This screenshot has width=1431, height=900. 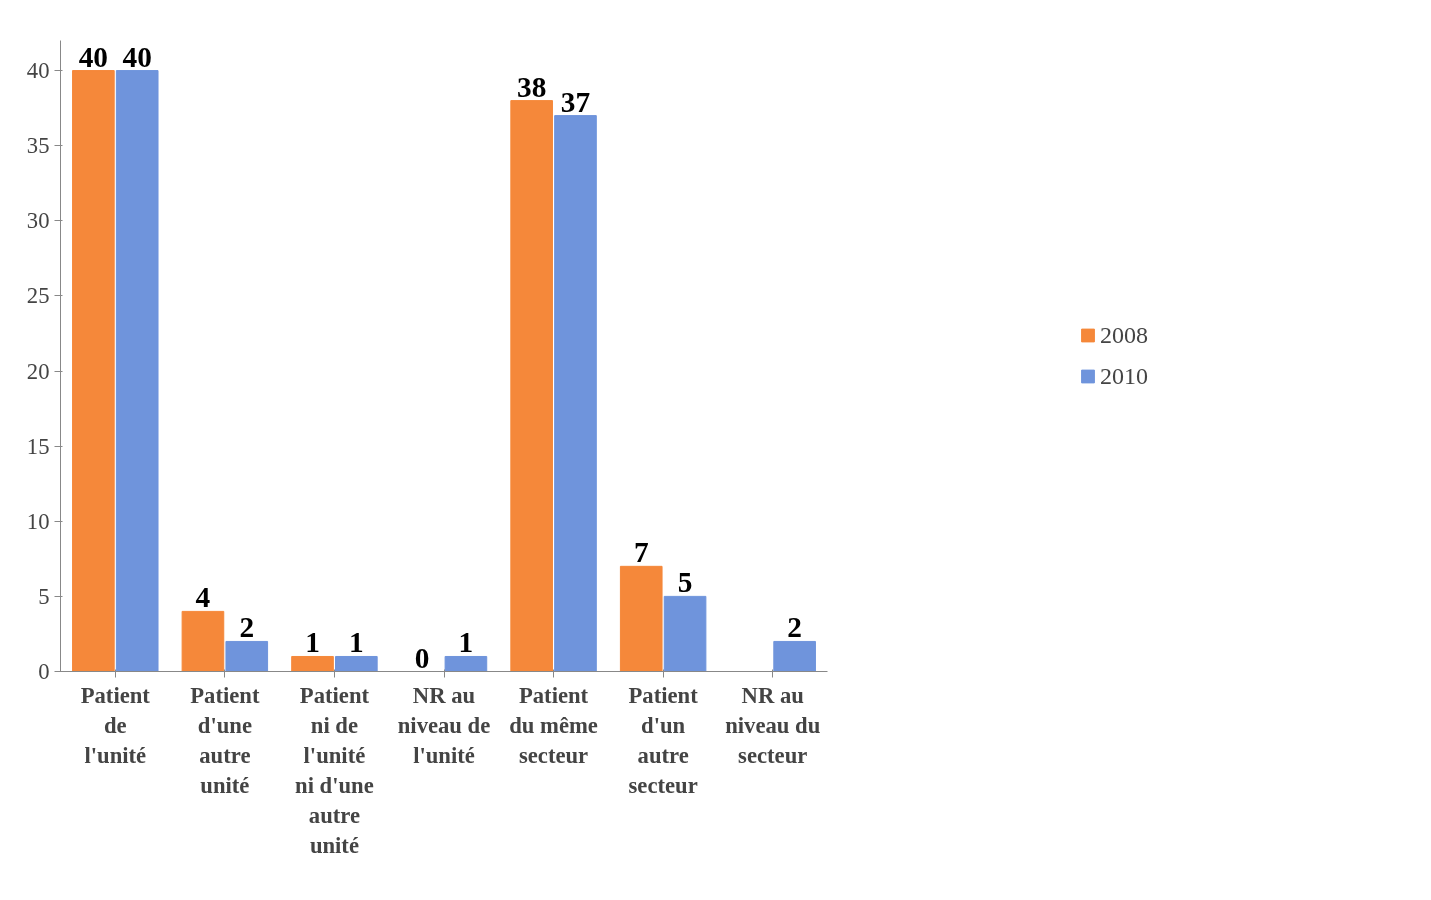 I want to click on data-label: 4, so click(x=203, y=597).